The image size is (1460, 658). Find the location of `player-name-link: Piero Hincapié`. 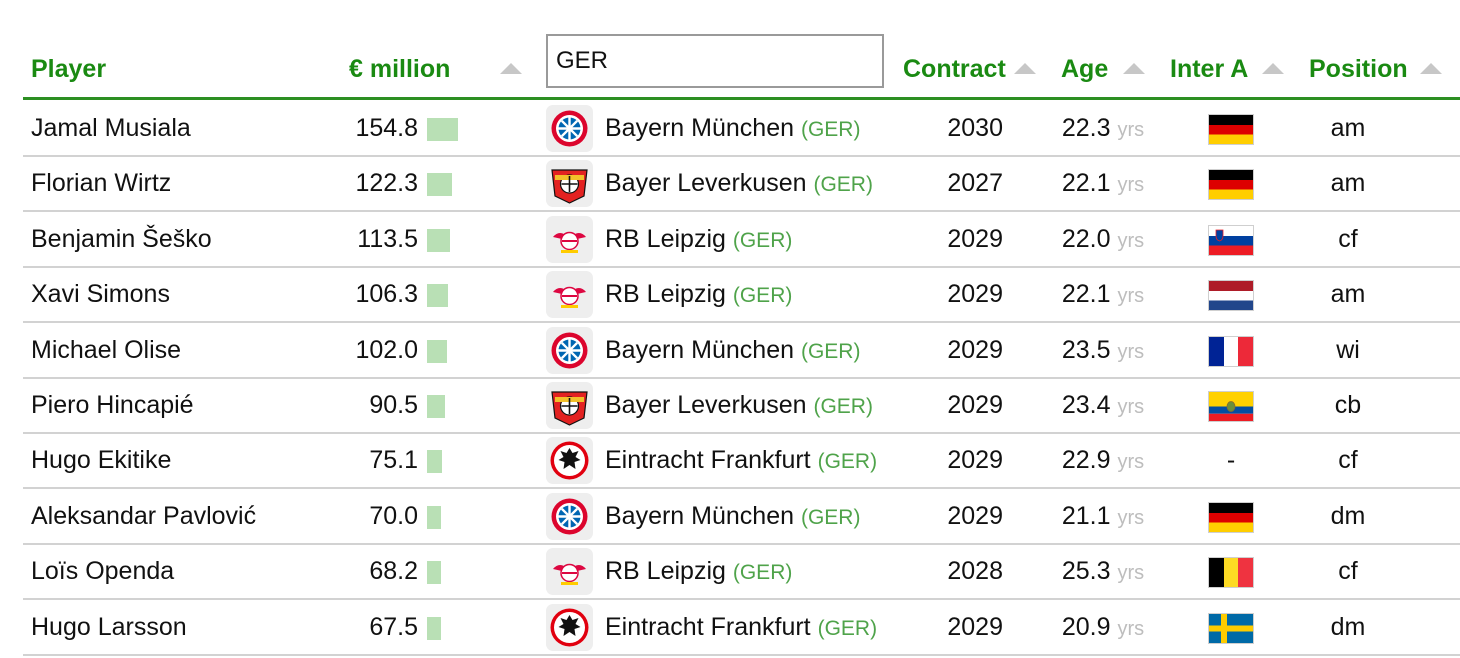

player-name-link: Piero Hincapié is located at coordinates (112, 405).